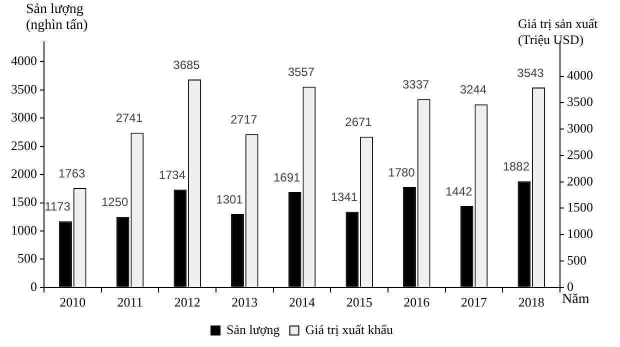  I want to click on x-axis-title: Năm, so click(576, 300).